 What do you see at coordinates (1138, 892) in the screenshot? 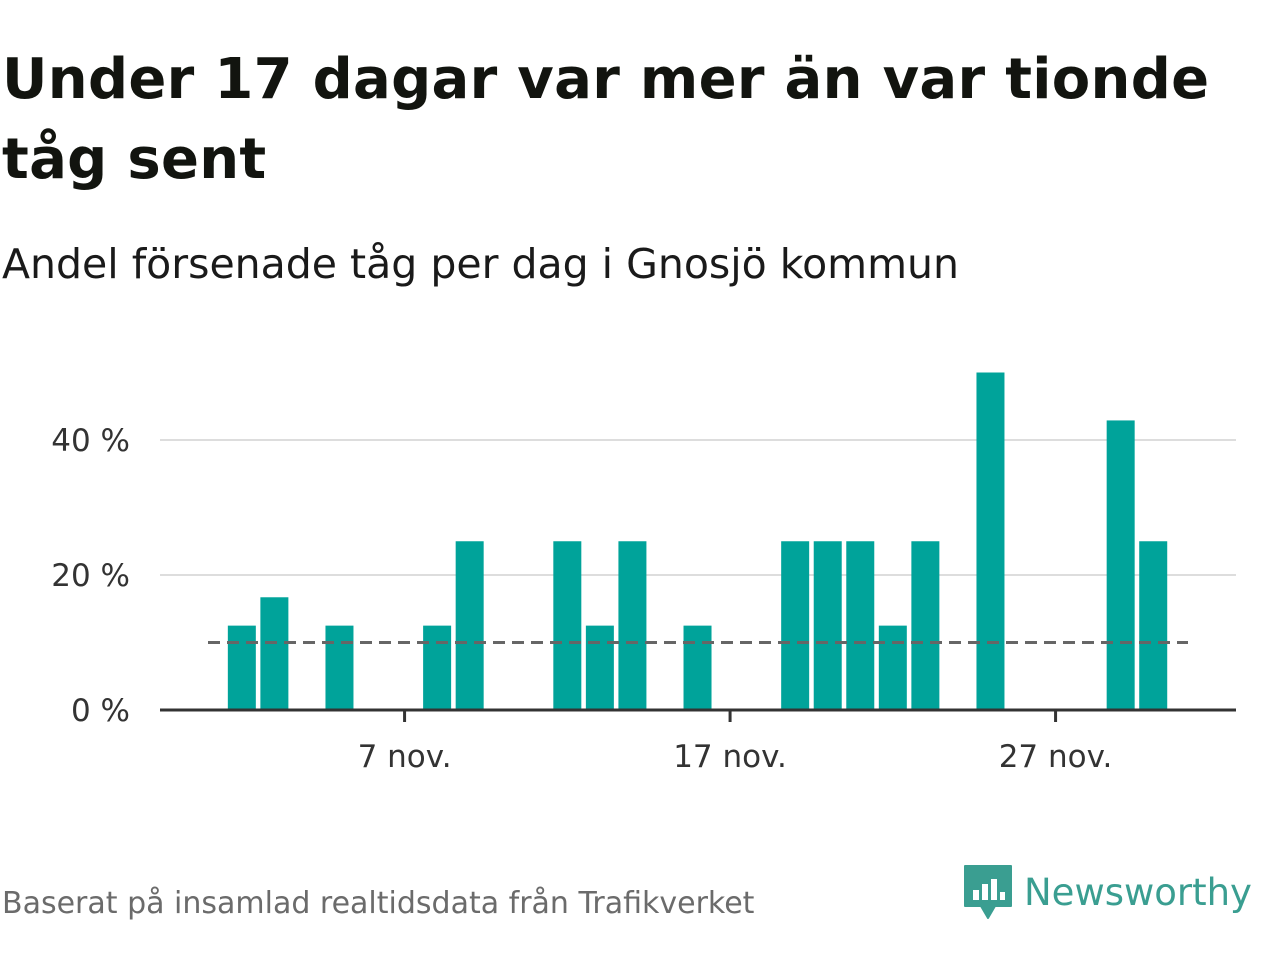
I see `brand-name: Newsworthy` at bounding box center [1138, 892].